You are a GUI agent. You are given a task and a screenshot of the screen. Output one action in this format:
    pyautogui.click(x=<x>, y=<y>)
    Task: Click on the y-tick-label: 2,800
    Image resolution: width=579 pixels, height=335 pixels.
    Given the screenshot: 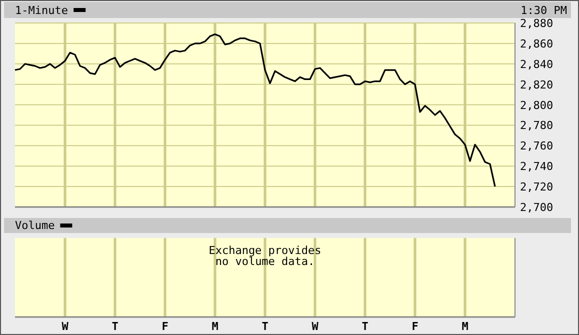 What is the action you would take?
    pyautogui.click(x=537, y=105)
    